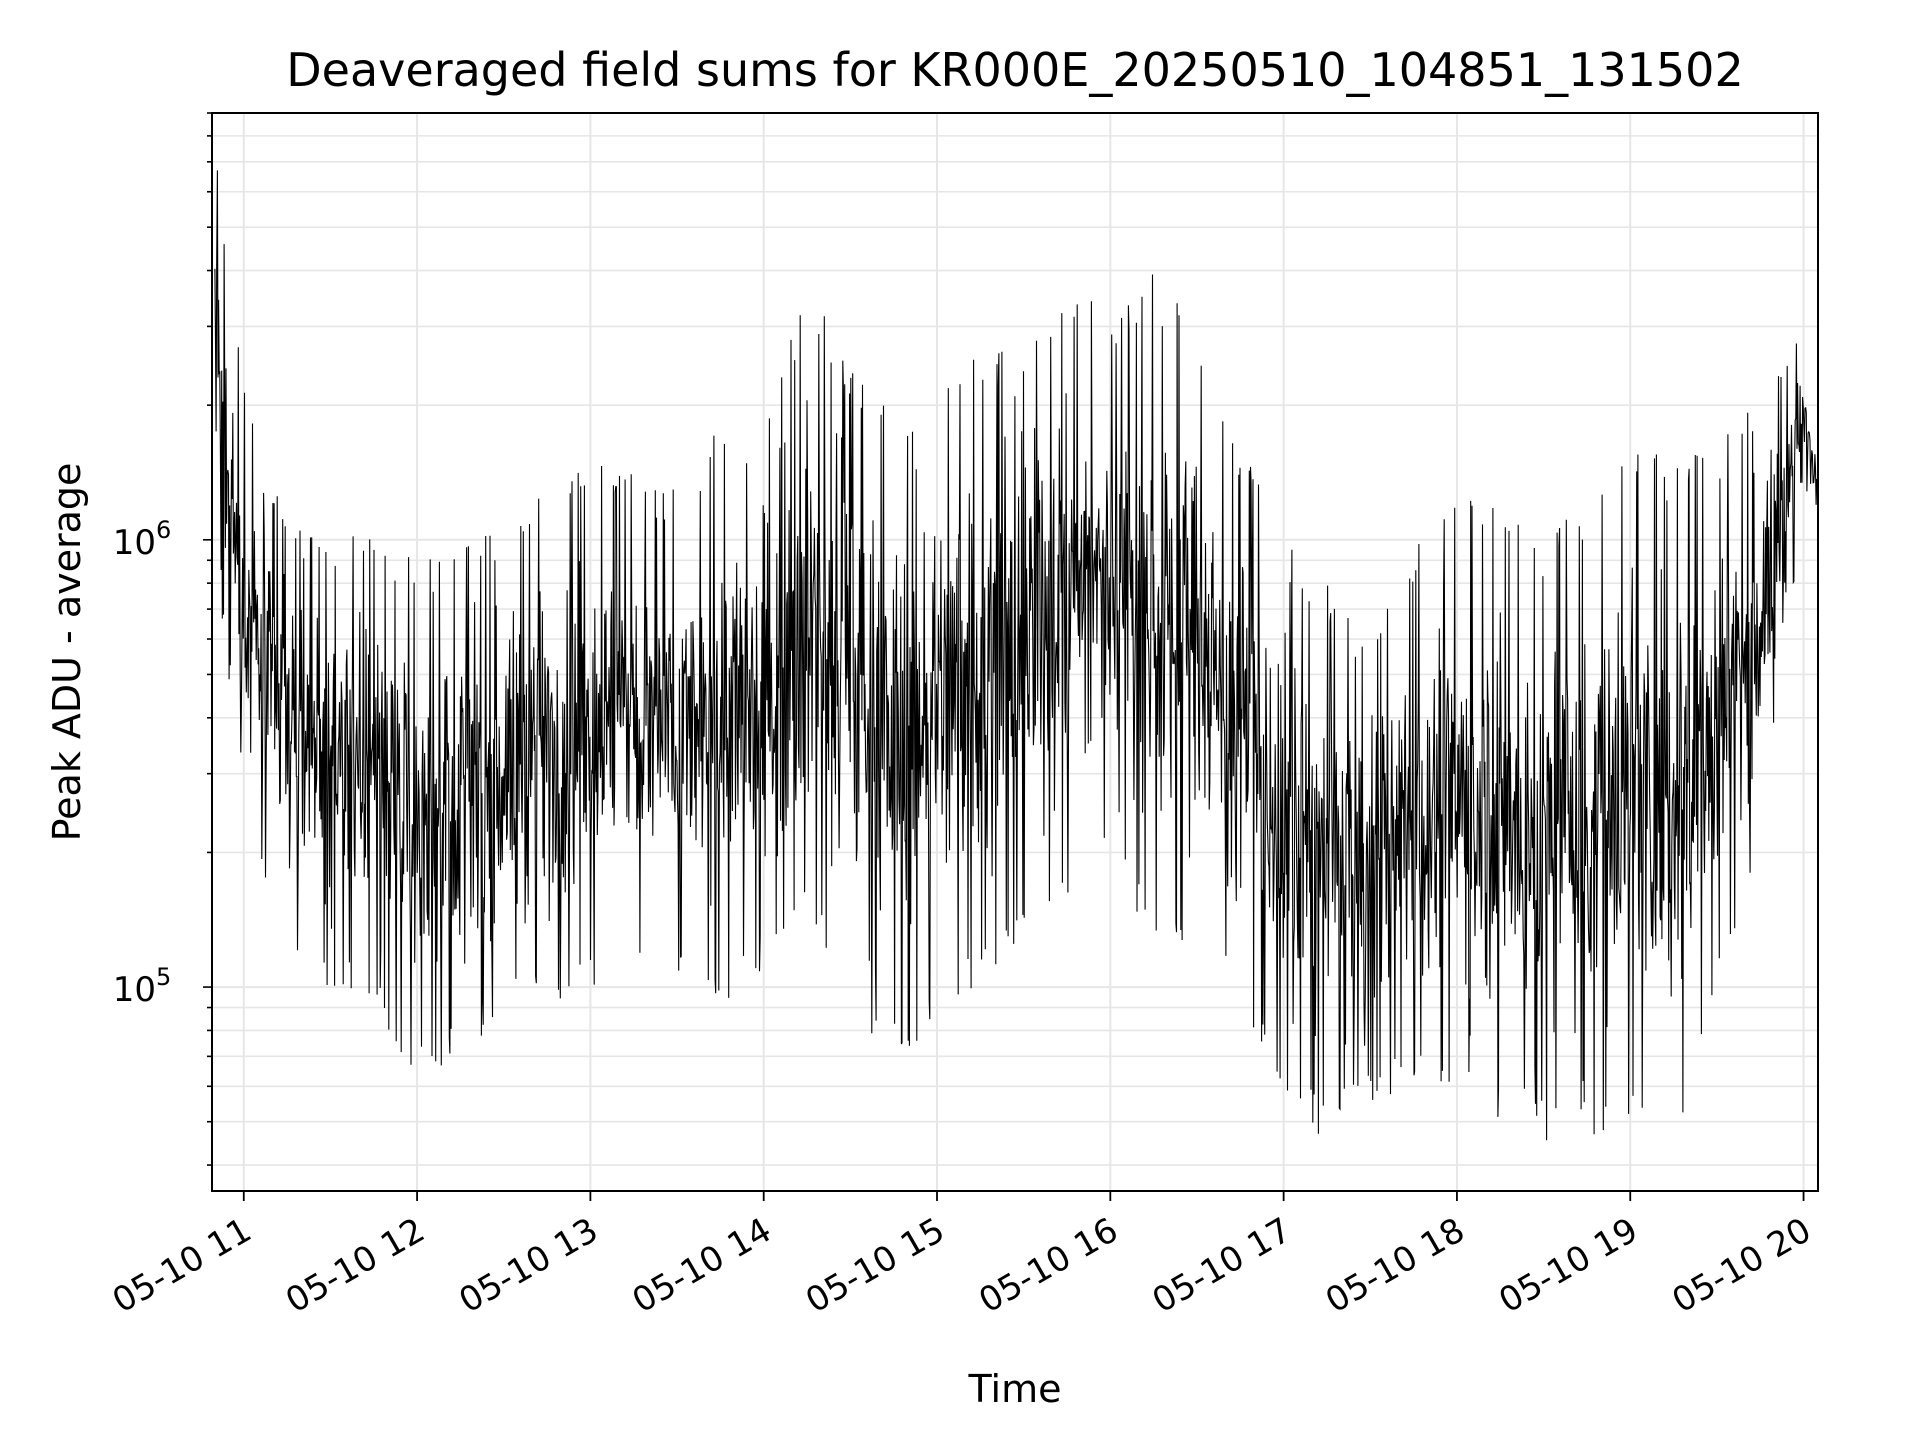 This screenshot has height=1440, width=1920. Describe the element at coordinates (162, 639) in the screenshot. I see `y-axis: 10⁵ 10⁶` at that location.